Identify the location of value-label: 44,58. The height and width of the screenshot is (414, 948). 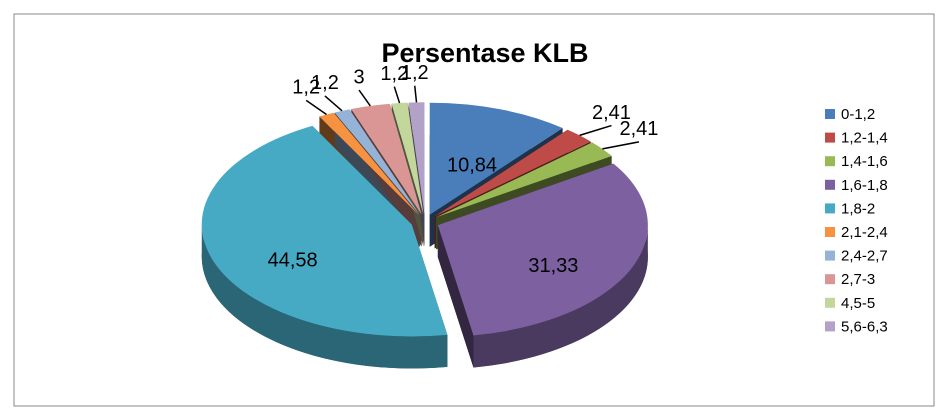
(293, 261).